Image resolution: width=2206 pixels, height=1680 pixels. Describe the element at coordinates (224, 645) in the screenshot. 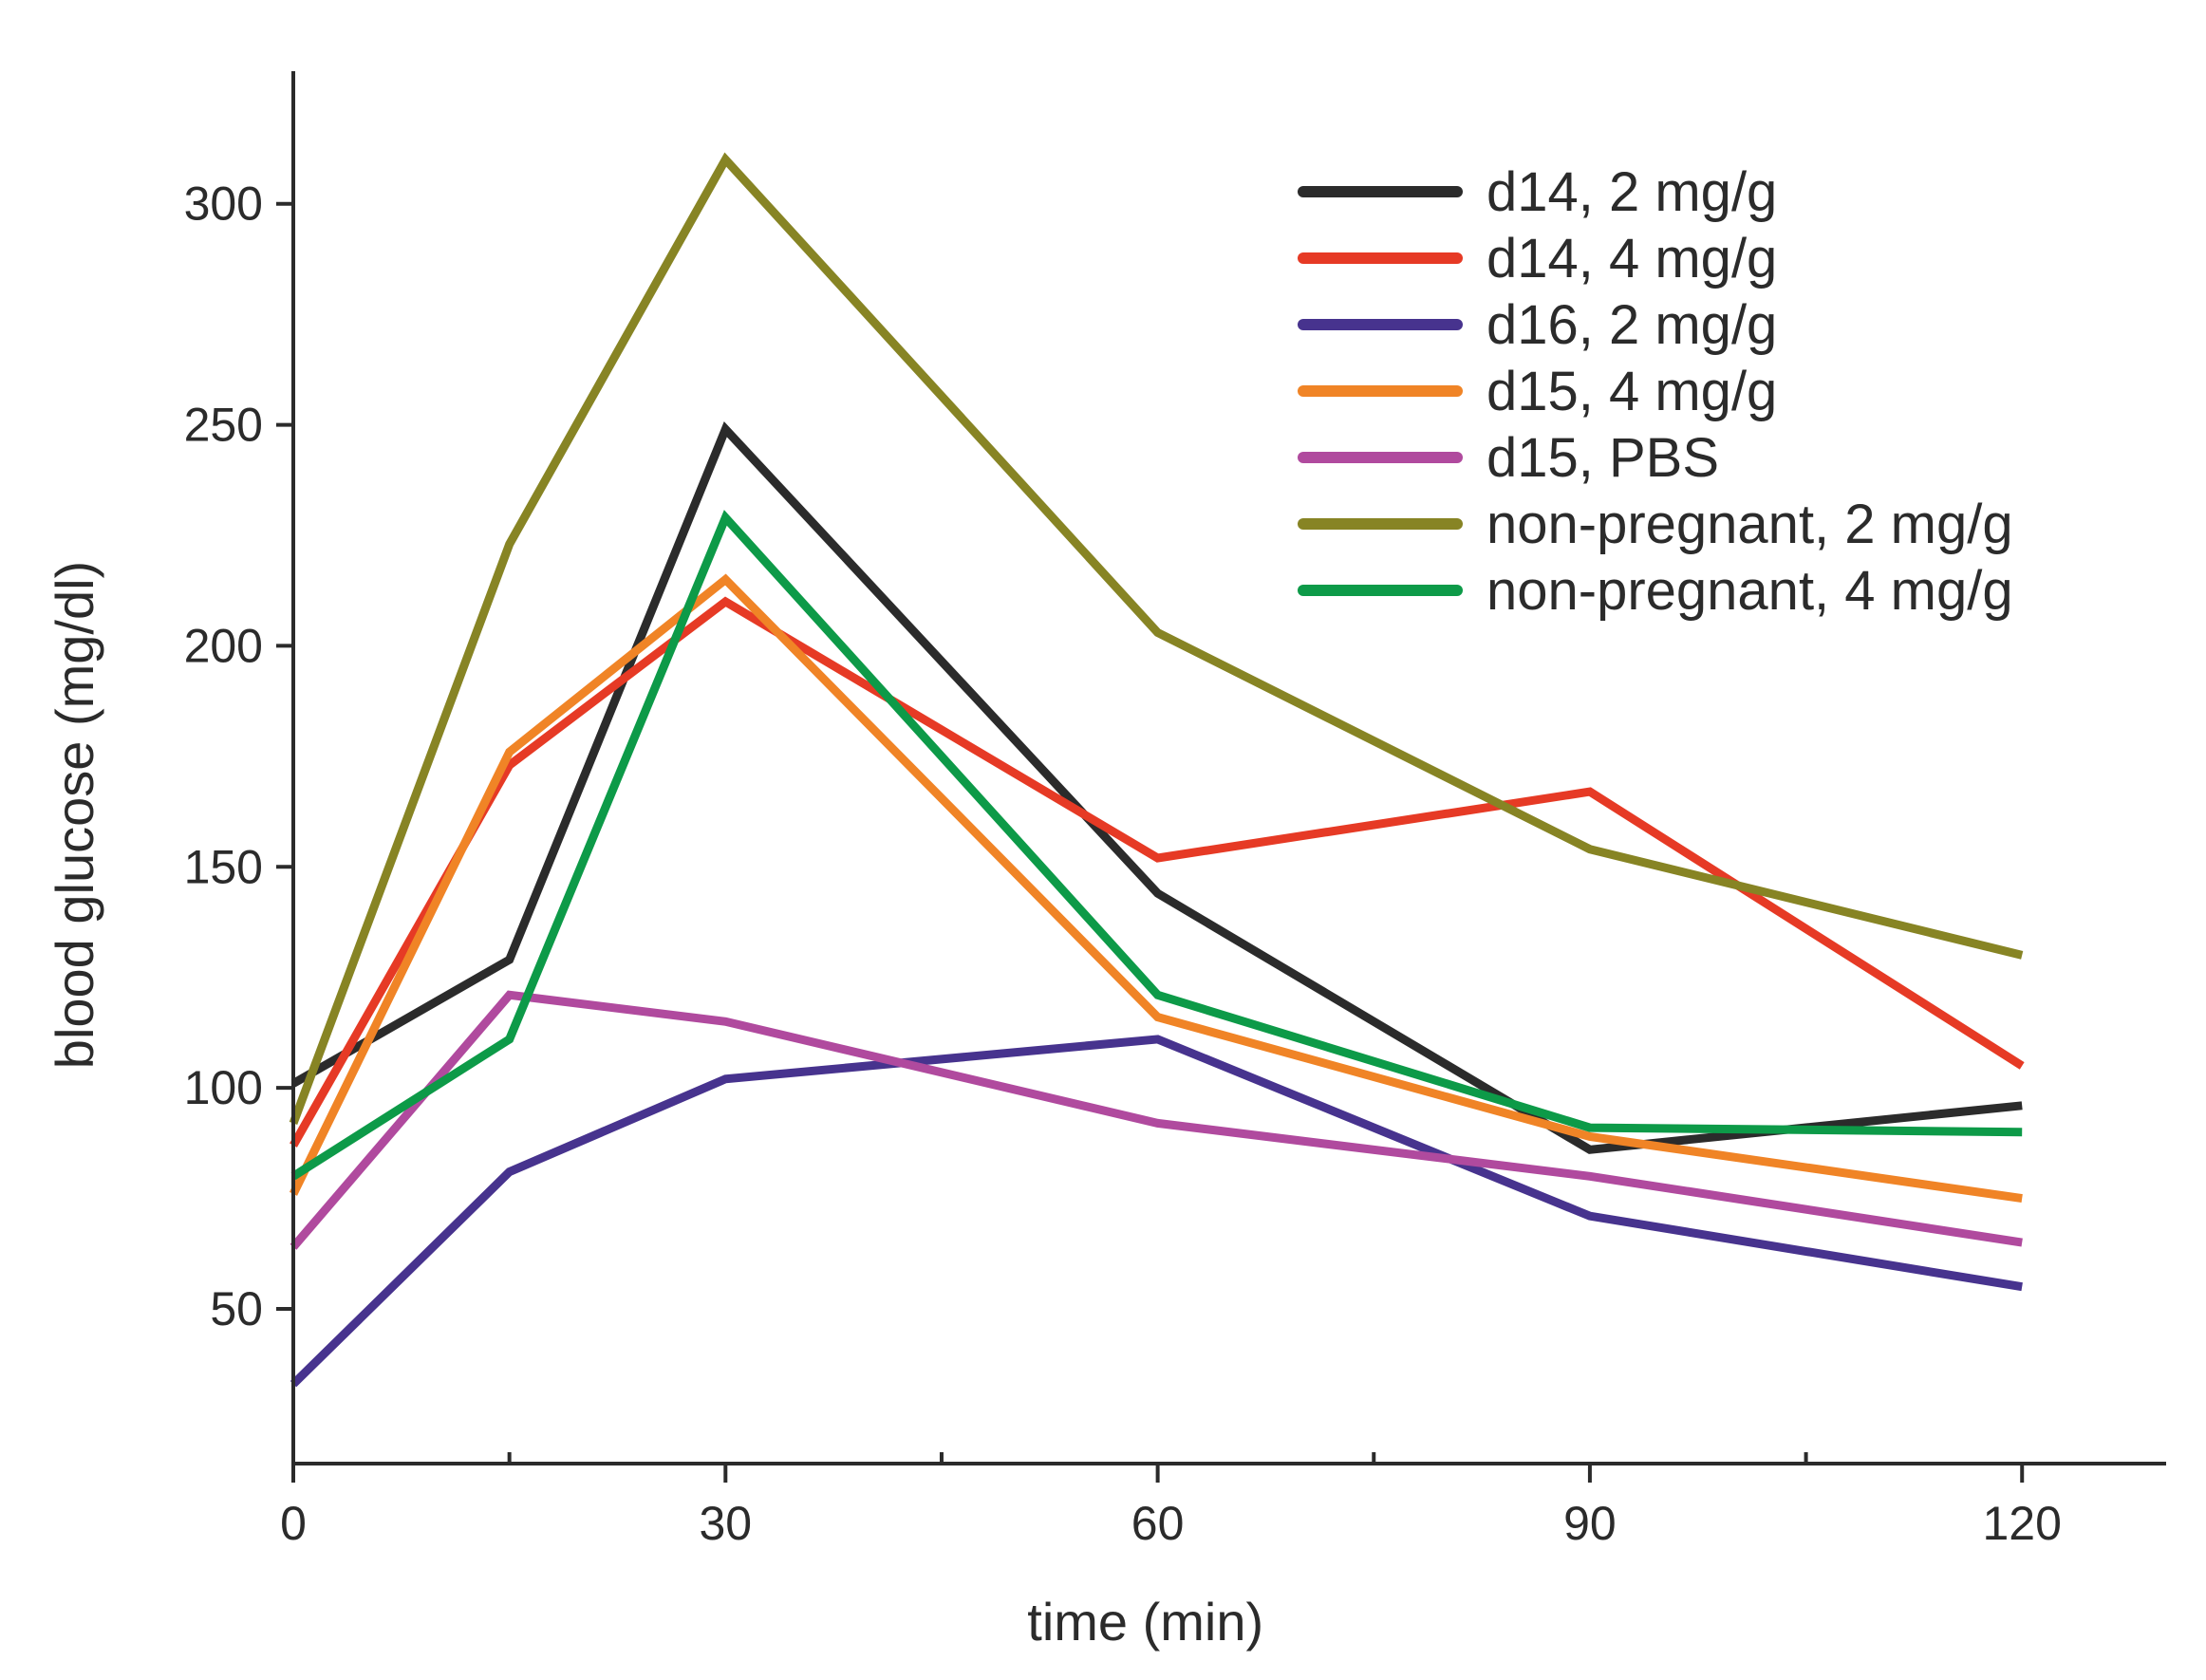

I see `y-tick-label-200: 200` at that location.